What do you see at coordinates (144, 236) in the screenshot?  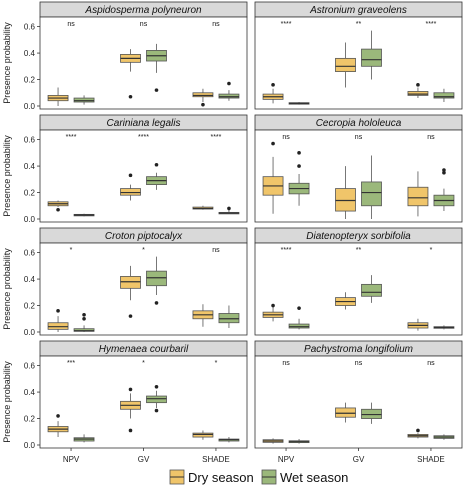 I see `panel-title: Croton piptocalyx` at bounding box center [144, 236].